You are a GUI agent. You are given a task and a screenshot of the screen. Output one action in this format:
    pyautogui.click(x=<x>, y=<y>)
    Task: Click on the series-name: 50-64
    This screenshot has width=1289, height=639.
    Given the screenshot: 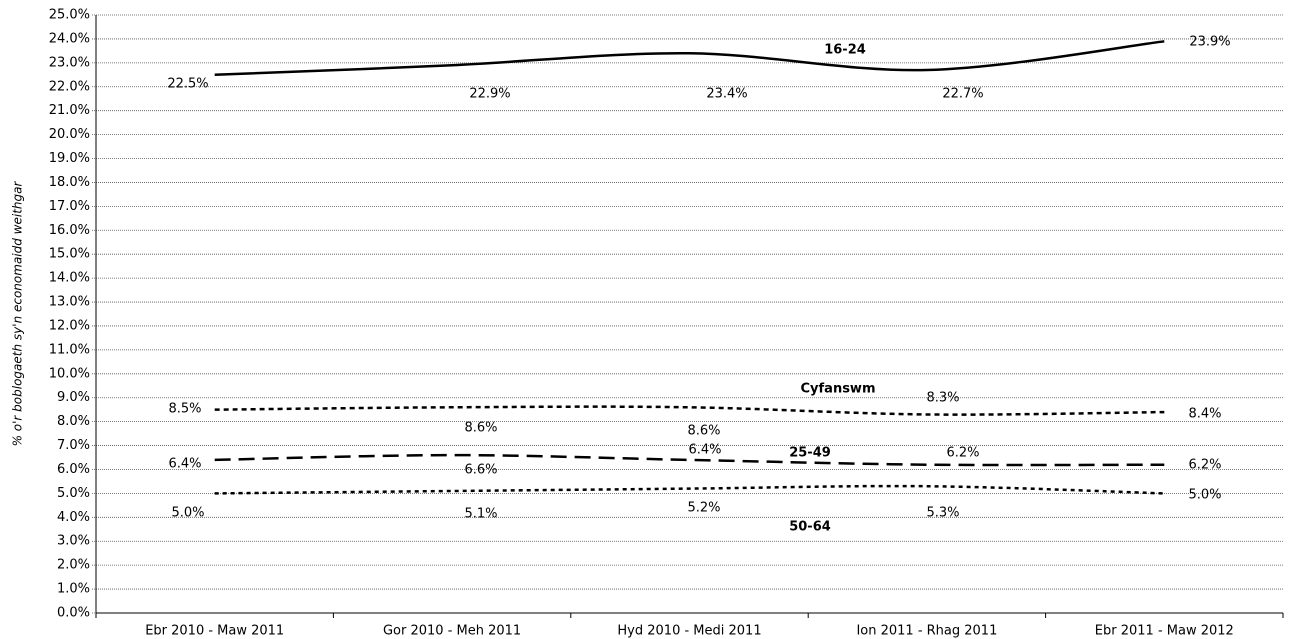 What is the action you would take?
    pyautogui.click(x=810, y=527)
    